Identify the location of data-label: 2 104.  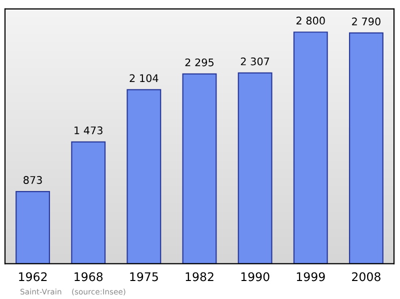
(144, 78).